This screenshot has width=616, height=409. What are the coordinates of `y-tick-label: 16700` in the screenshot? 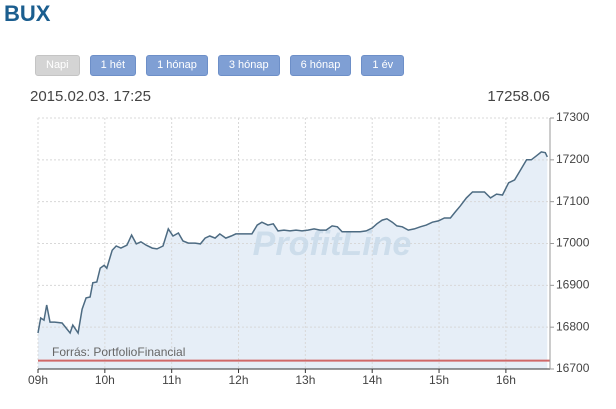 It's located at (573, 368).